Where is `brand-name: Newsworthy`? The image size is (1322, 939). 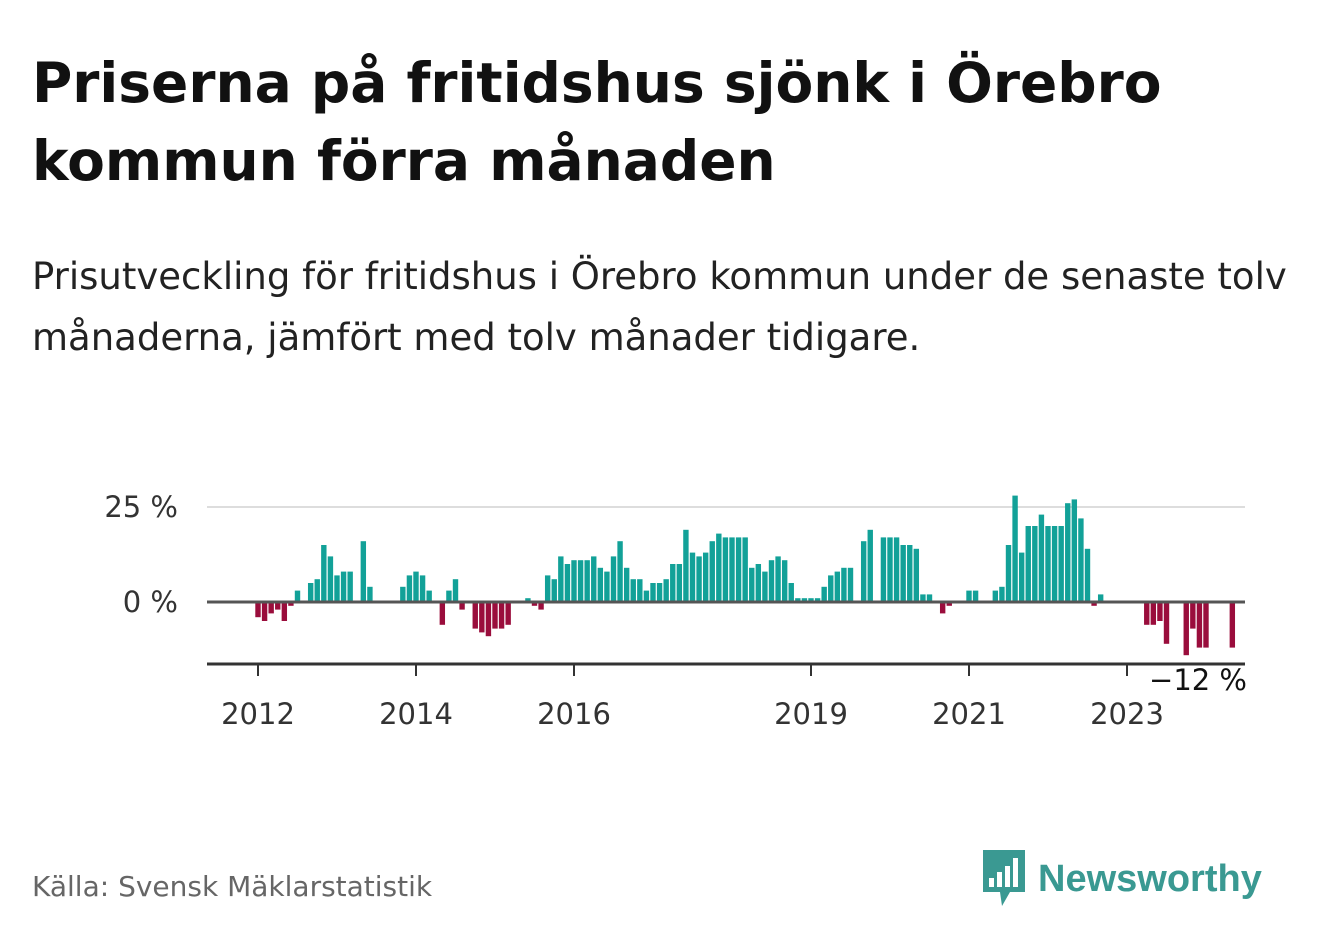
brand-name: Newsworthy is located at coordinates (1150, 878).